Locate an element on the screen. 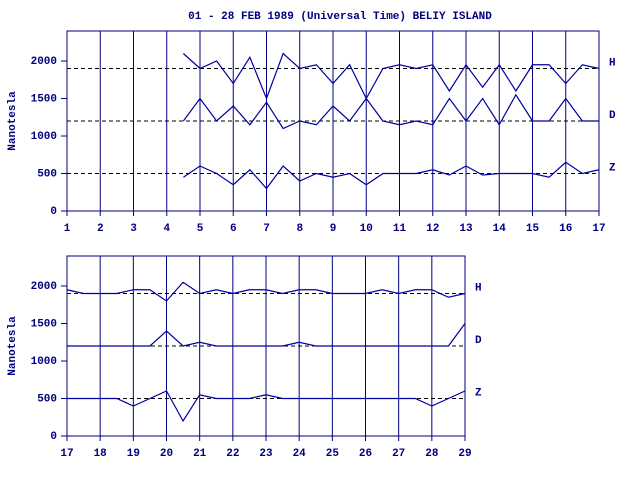  x-tick-label: 14 is located at coordinates (500, 229).